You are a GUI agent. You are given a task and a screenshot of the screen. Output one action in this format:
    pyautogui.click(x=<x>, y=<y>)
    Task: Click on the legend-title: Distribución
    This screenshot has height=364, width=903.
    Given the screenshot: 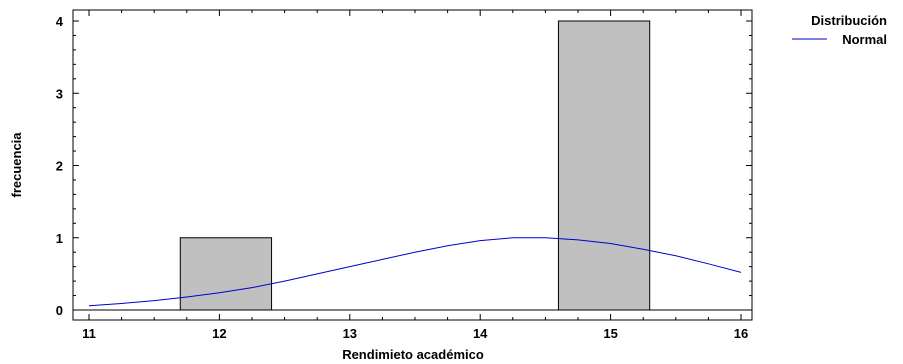 What is the action you would take?
    pyautogui.click(x=849, y=20)
    